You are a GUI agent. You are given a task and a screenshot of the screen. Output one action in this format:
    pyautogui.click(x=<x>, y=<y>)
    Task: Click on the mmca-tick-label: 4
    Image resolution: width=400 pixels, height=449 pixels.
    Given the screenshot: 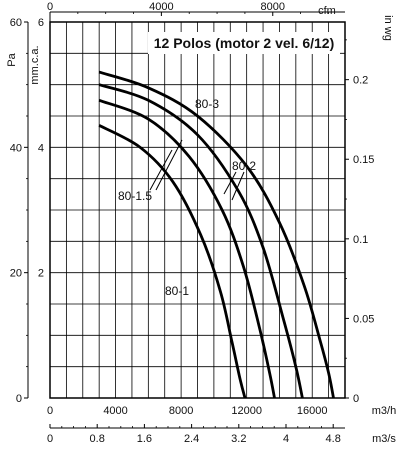 What is the action you would take?
    pyautogui.click(x=41, y=148)
    